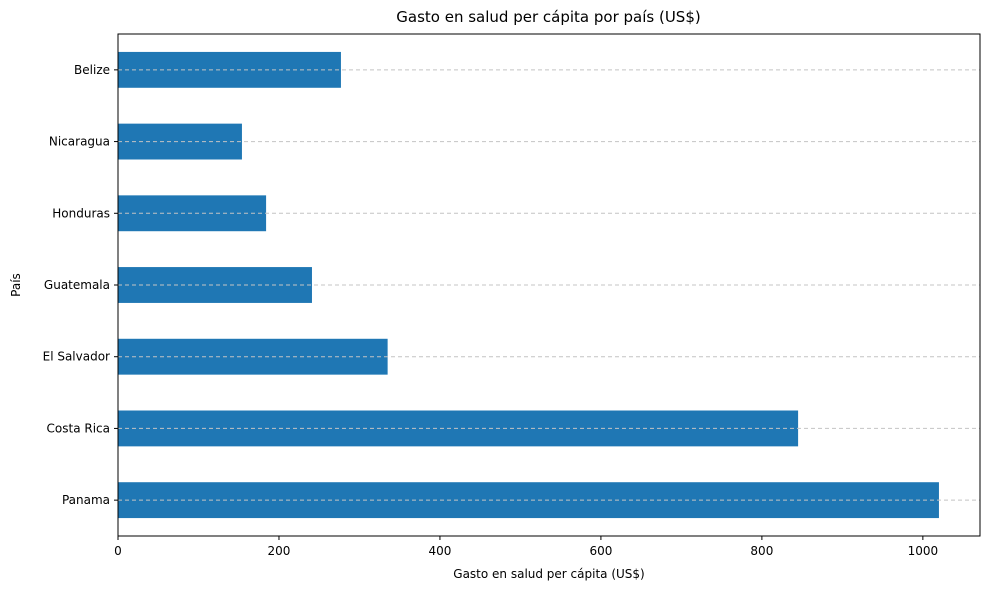 Image resolution: width=989 pixels, height=590 pixels. I want to click on y-tick-label-el-salvador: El Salvador, so click(76, 357).